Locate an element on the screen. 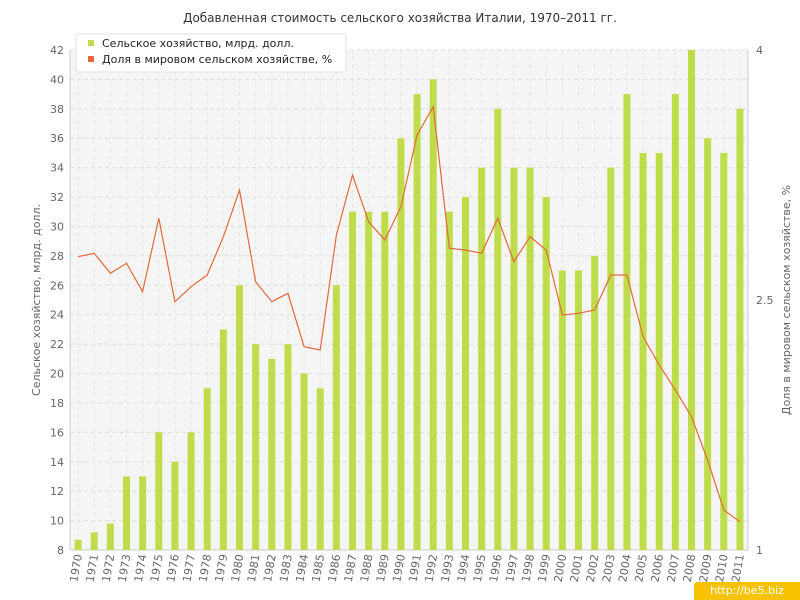  y-tick-left-label: 22 is located at coordinates (57, 344).